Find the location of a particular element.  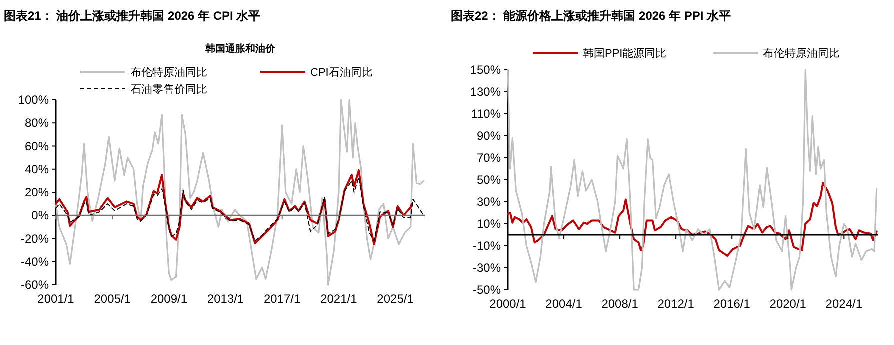

y-tick-label: -10% is located at coordinates (487, 246).